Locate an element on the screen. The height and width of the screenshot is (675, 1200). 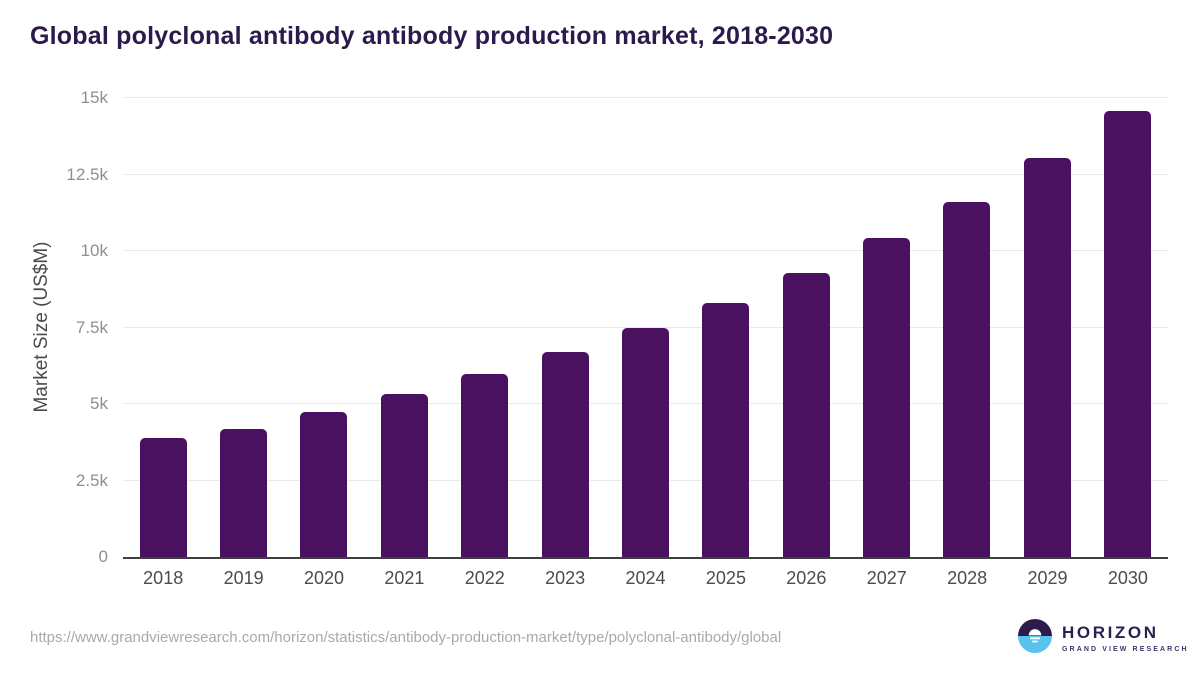
gridline-7.5k is located at coordinates (645, 327).